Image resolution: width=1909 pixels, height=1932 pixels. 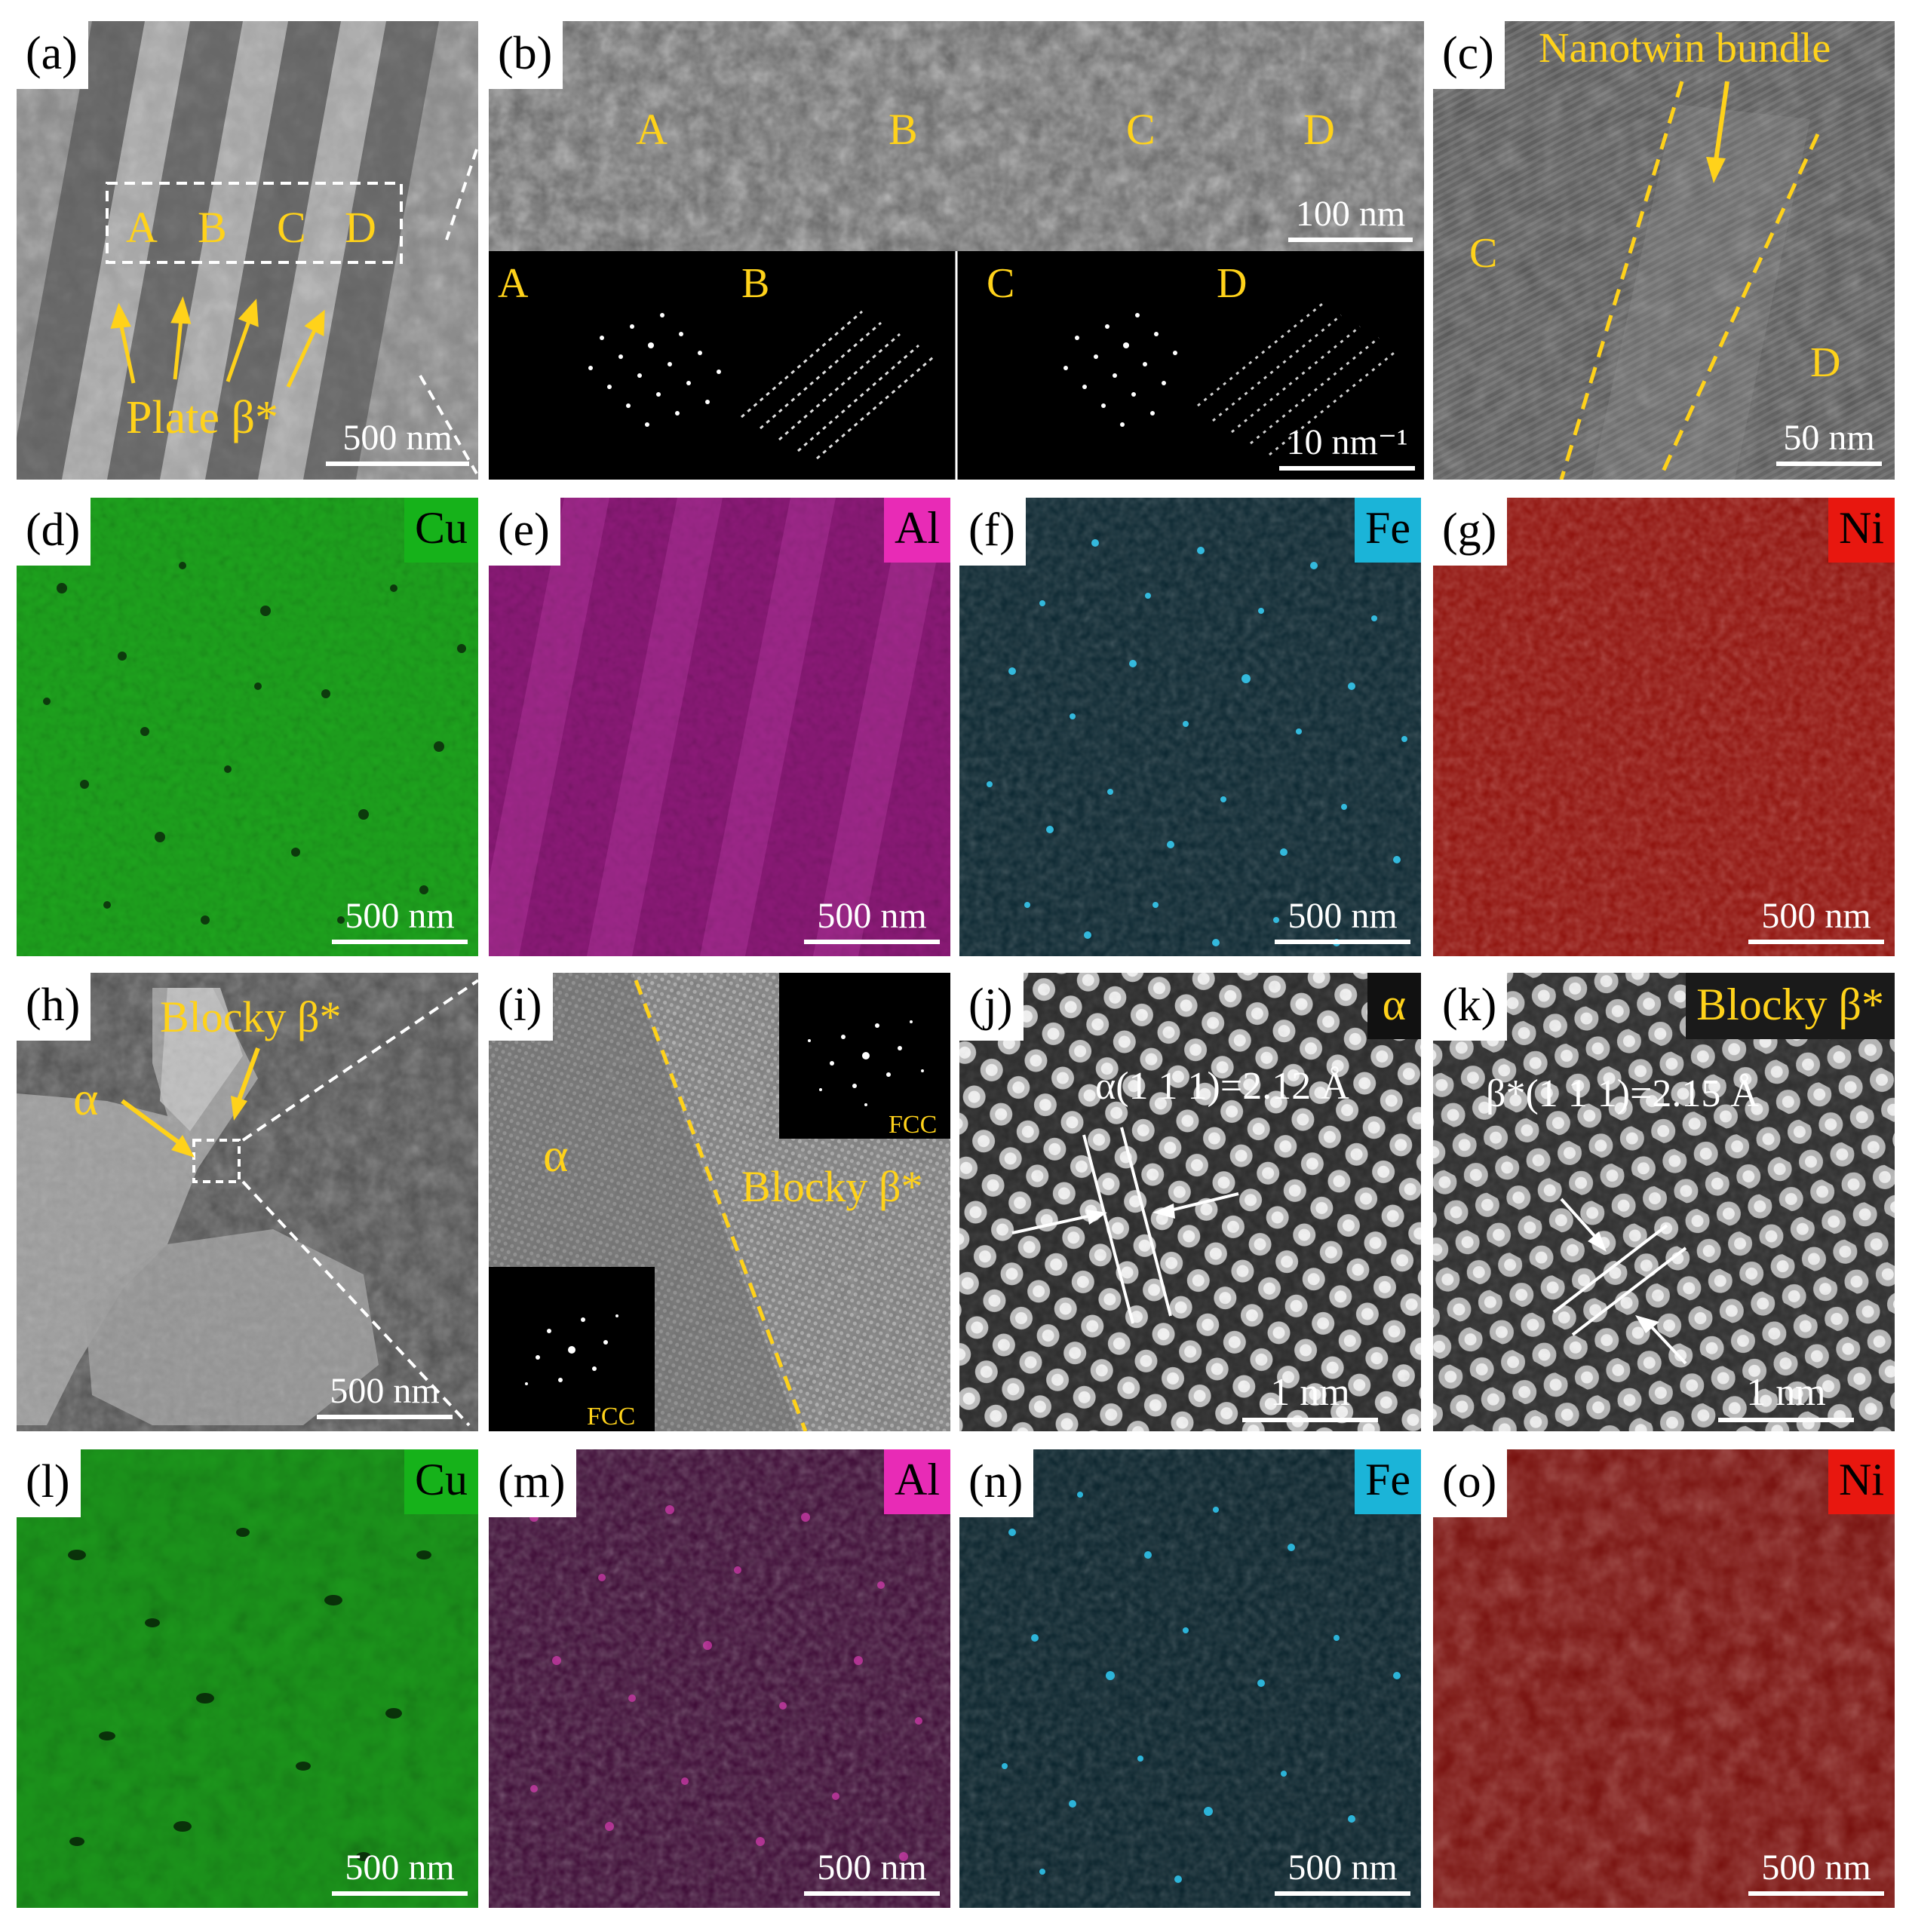 I want to click on saed-label-a: A, so click(x=513, y=283).